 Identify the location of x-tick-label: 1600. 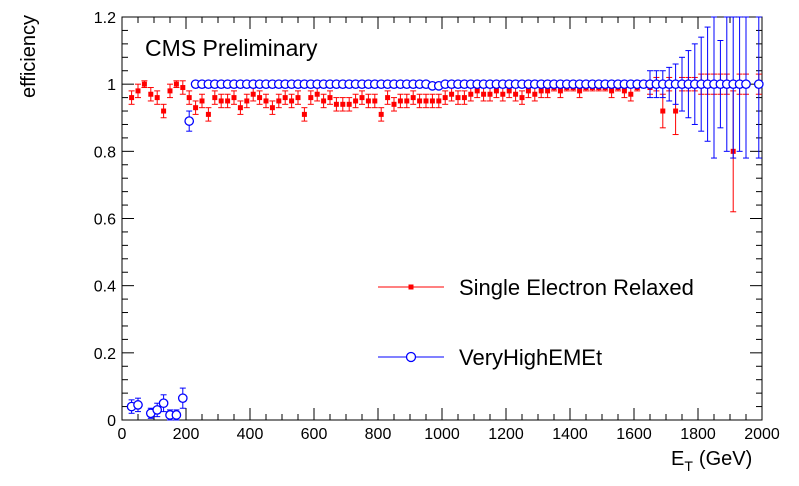
(634, 434).